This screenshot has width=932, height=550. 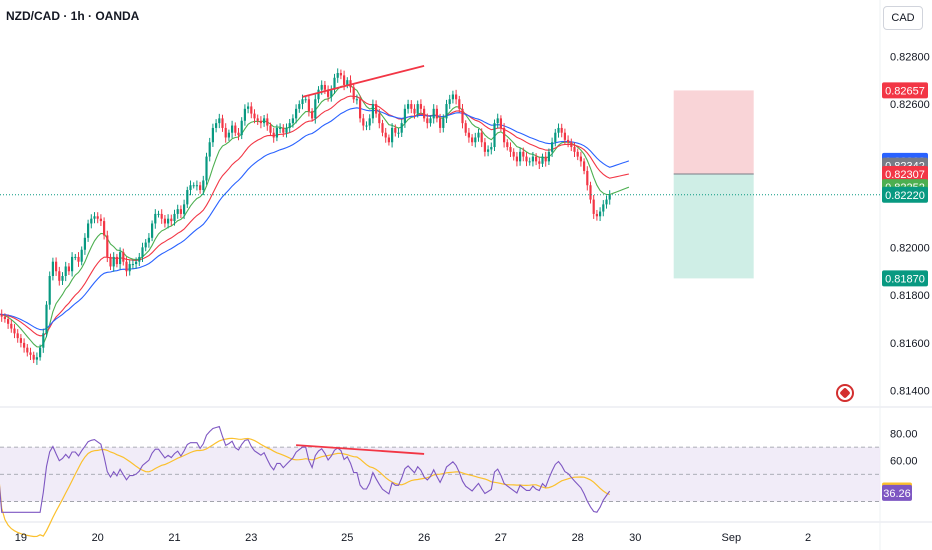 I want to click on position-tool, so click(x=713, y=184).